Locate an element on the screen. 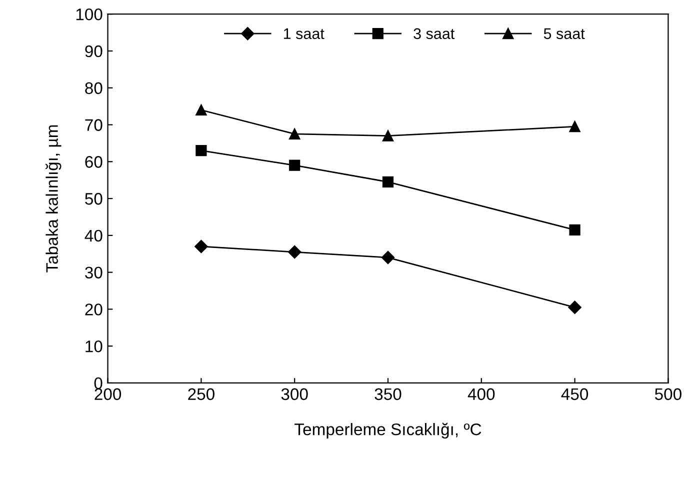  x-tick-label: 250 is located at coordinates (201, 394).